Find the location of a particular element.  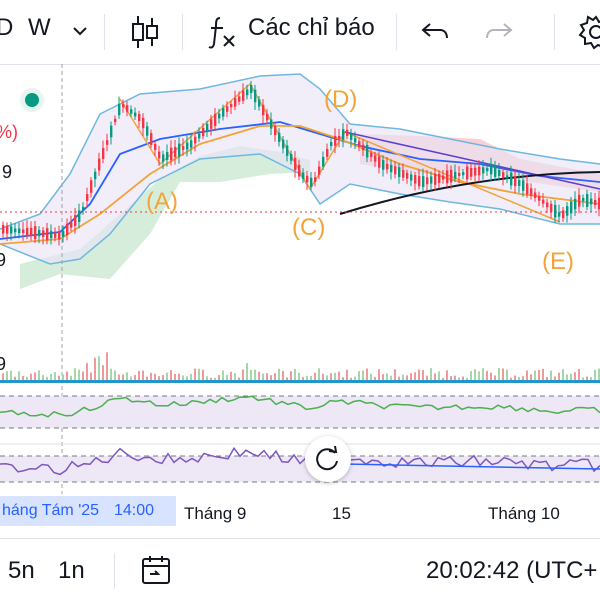

time-axis-label: Tháng 10 is located at coordinates (524, 513).